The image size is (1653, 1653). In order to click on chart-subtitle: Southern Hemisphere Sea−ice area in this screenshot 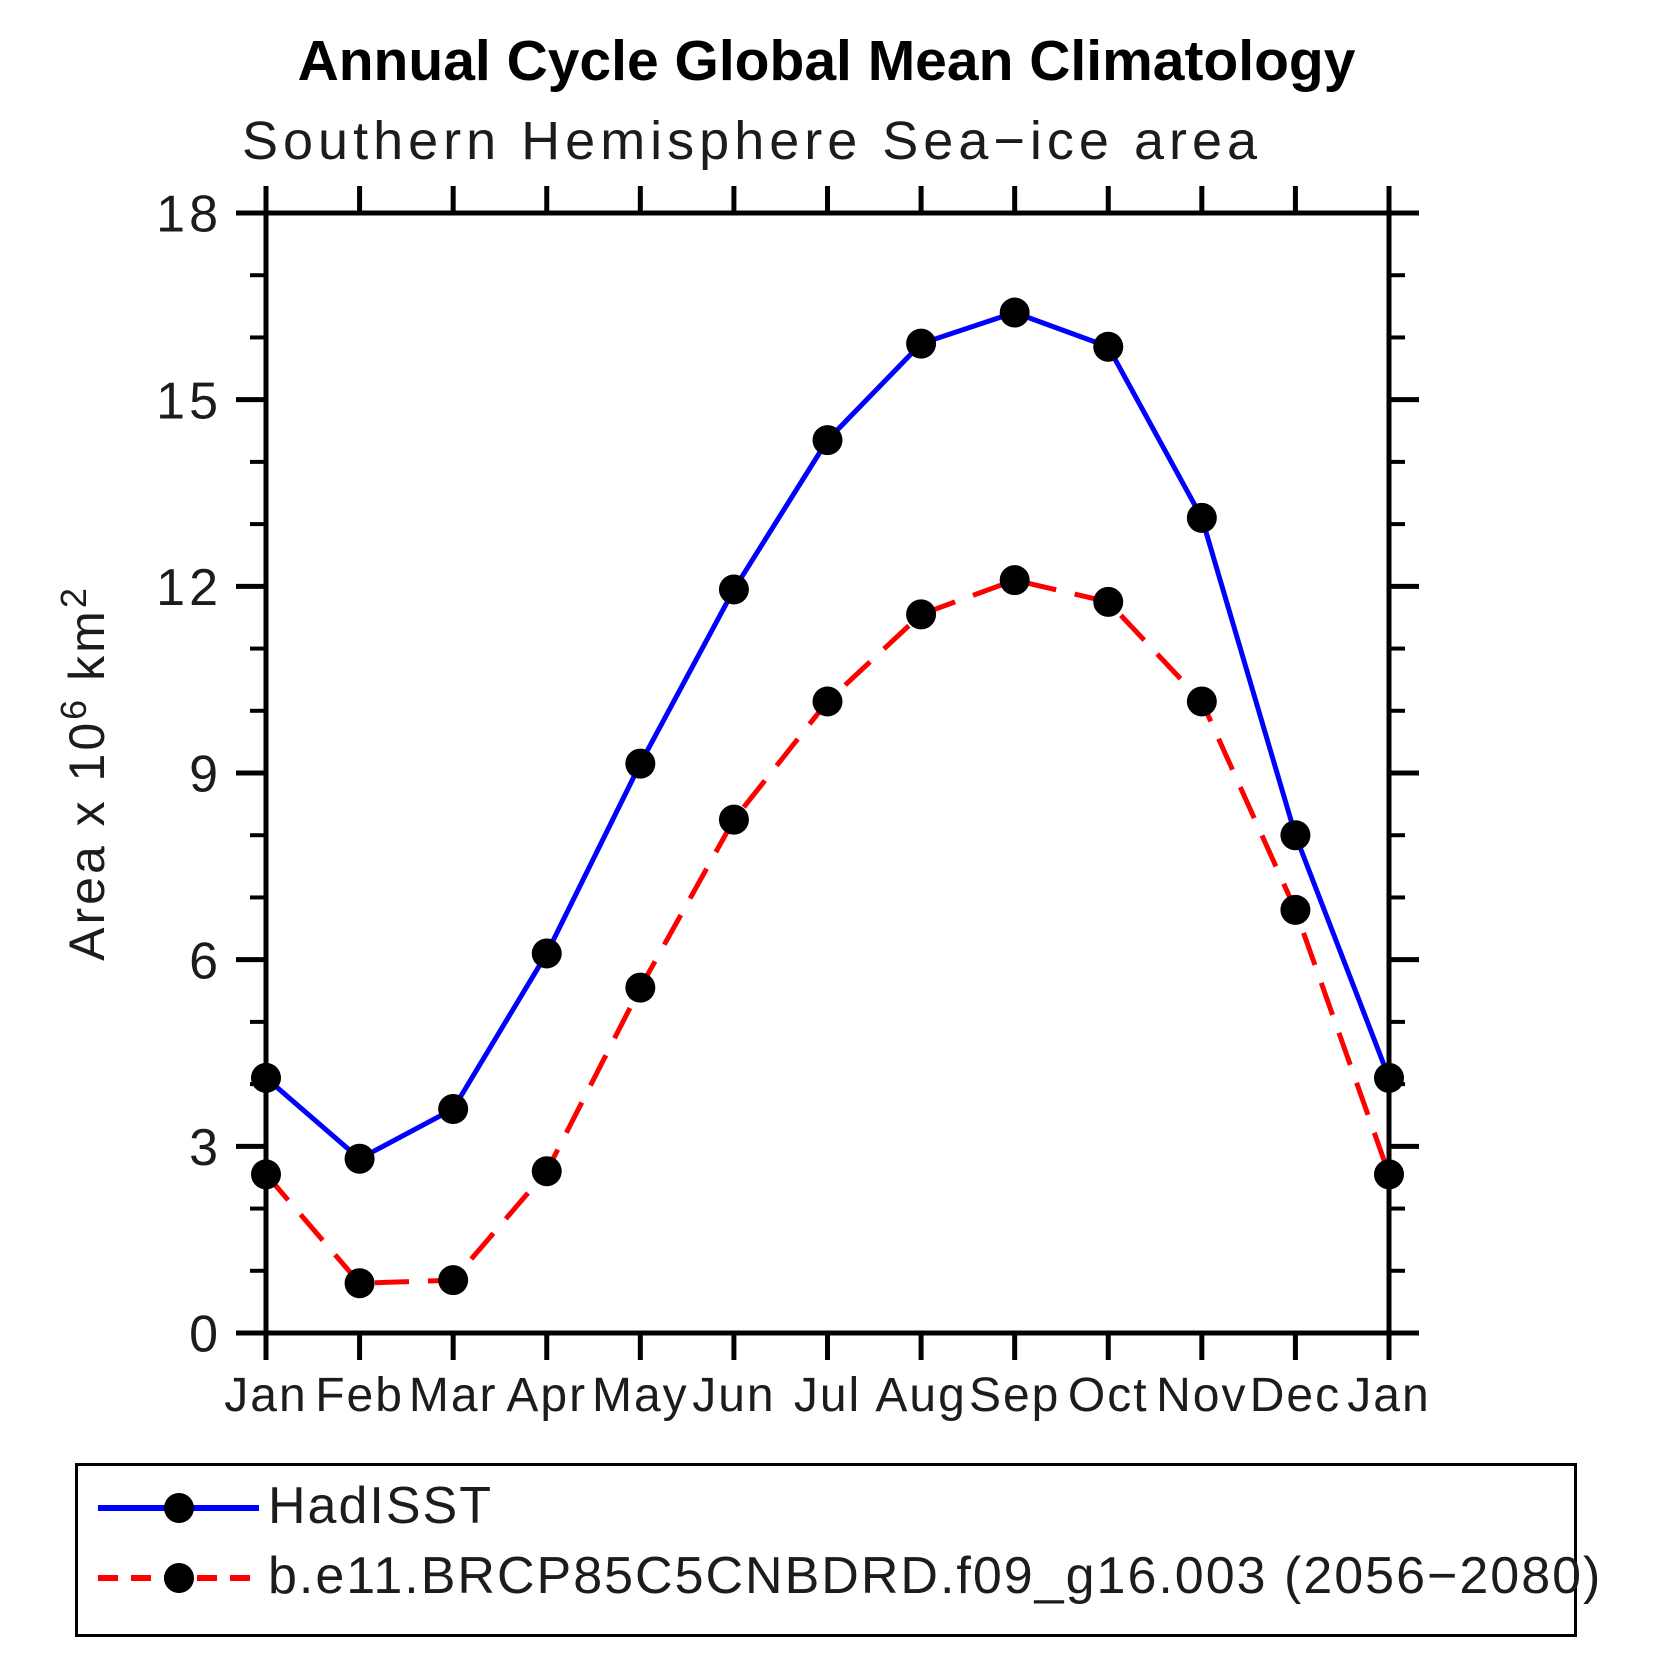, I will do `click(752, 141)`.